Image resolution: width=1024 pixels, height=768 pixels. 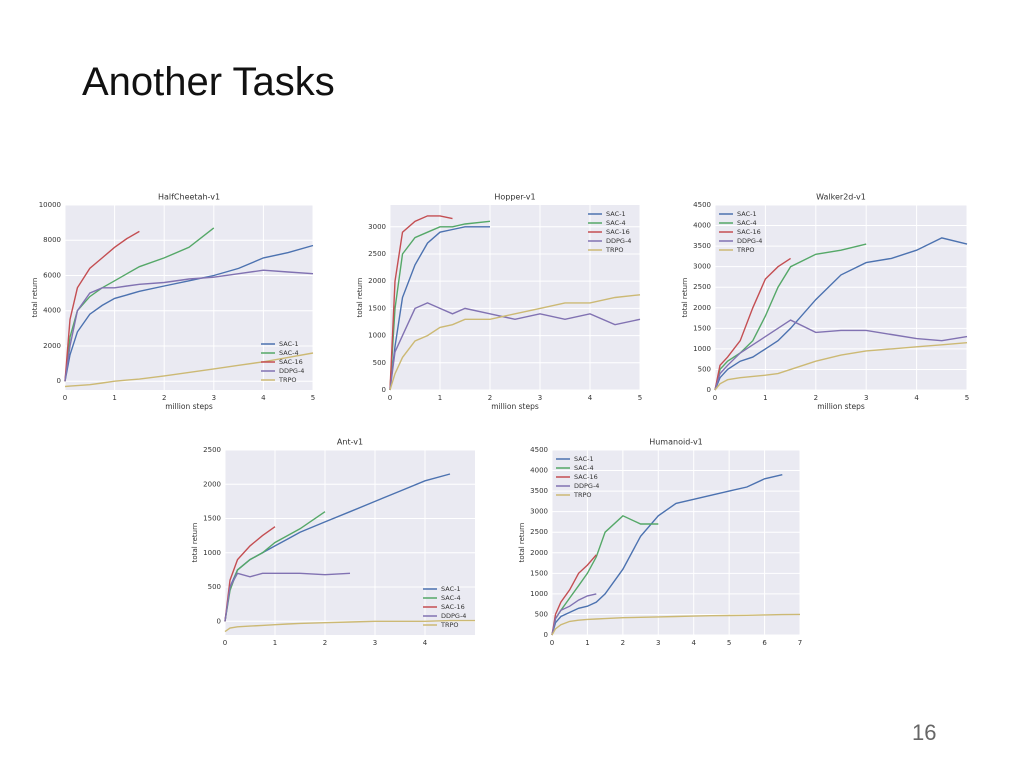 I want to click on x-tick-label: 6, so click(x=764, y=643).